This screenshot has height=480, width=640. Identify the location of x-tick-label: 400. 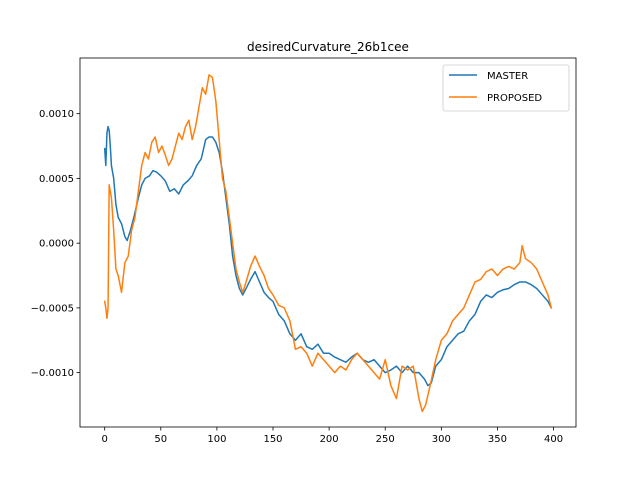
(553, 439).